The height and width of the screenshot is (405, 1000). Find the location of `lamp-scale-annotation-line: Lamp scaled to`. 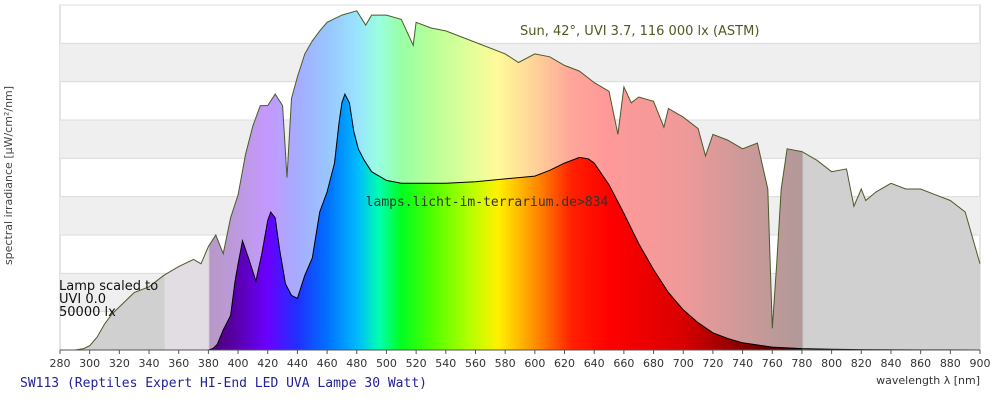

lamp-scale-annotation-line: Lamp scaled to is located at coordinates (108, 286).